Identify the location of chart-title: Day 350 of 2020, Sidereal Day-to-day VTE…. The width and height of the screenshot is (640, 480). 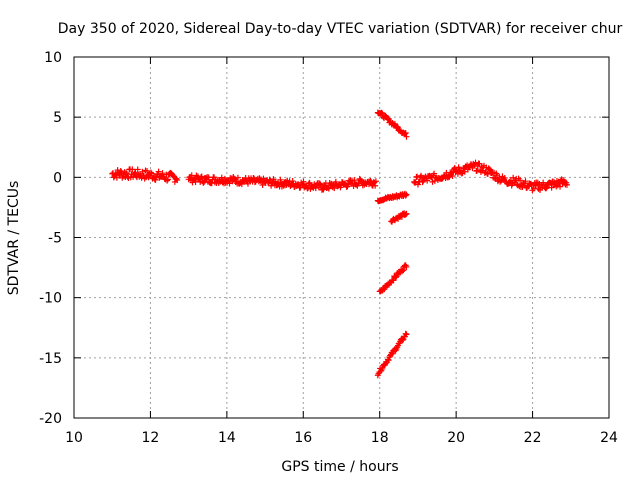
(340, 29).